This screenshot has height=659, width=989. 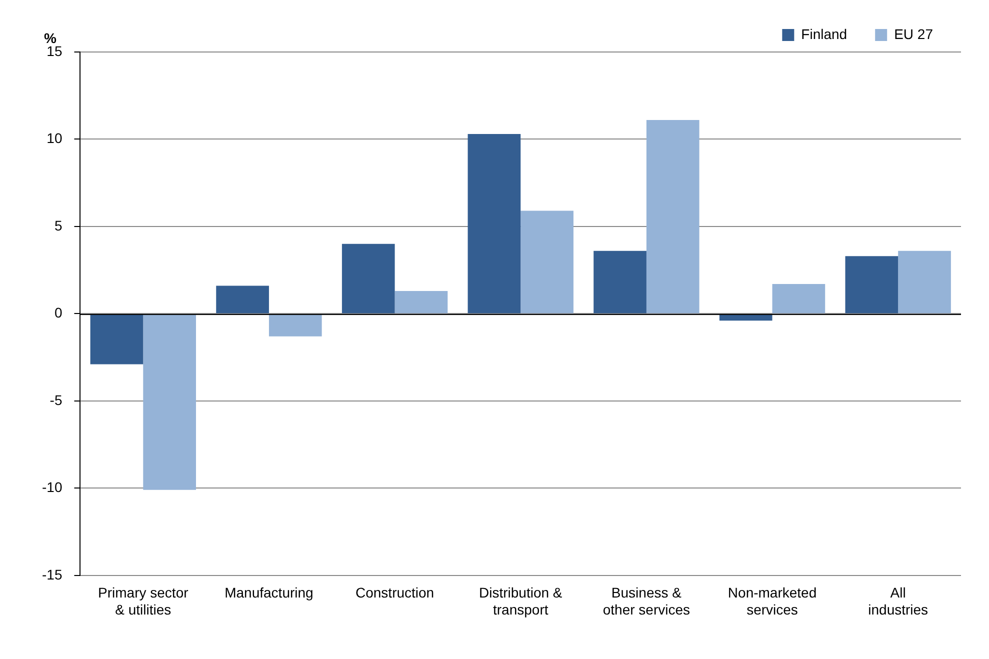 What do you see at coordinates (824, 34) in the screenshot?
I see `legend-label: Finland` at bounding box center [824, 34].